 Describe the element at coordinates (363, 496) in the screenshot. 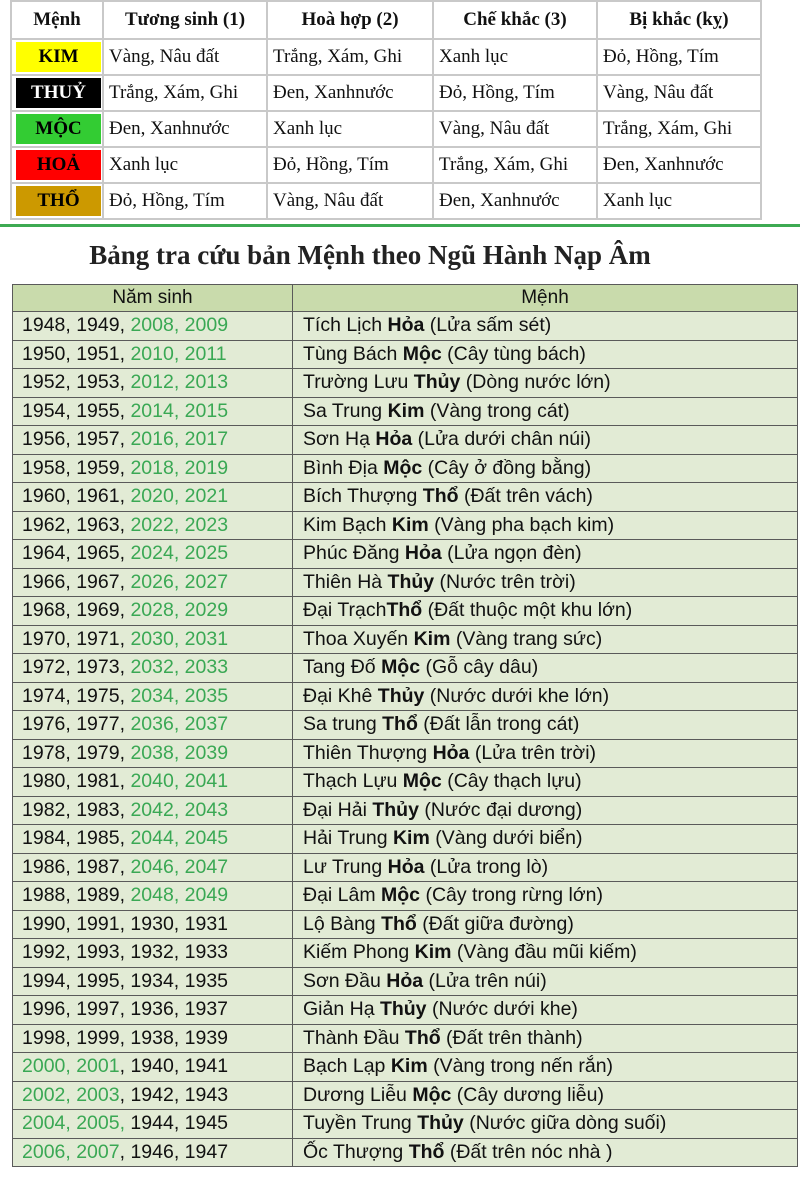

I see `menh-prefix: Bích Thượng` at that location.